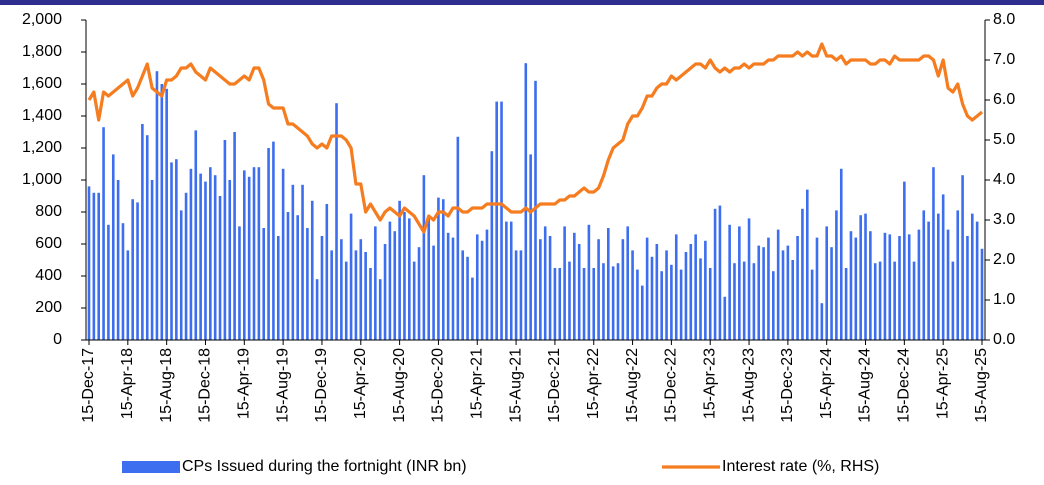  I want to click on x-tick-label: 15-Dec-19, so click(321, 385).